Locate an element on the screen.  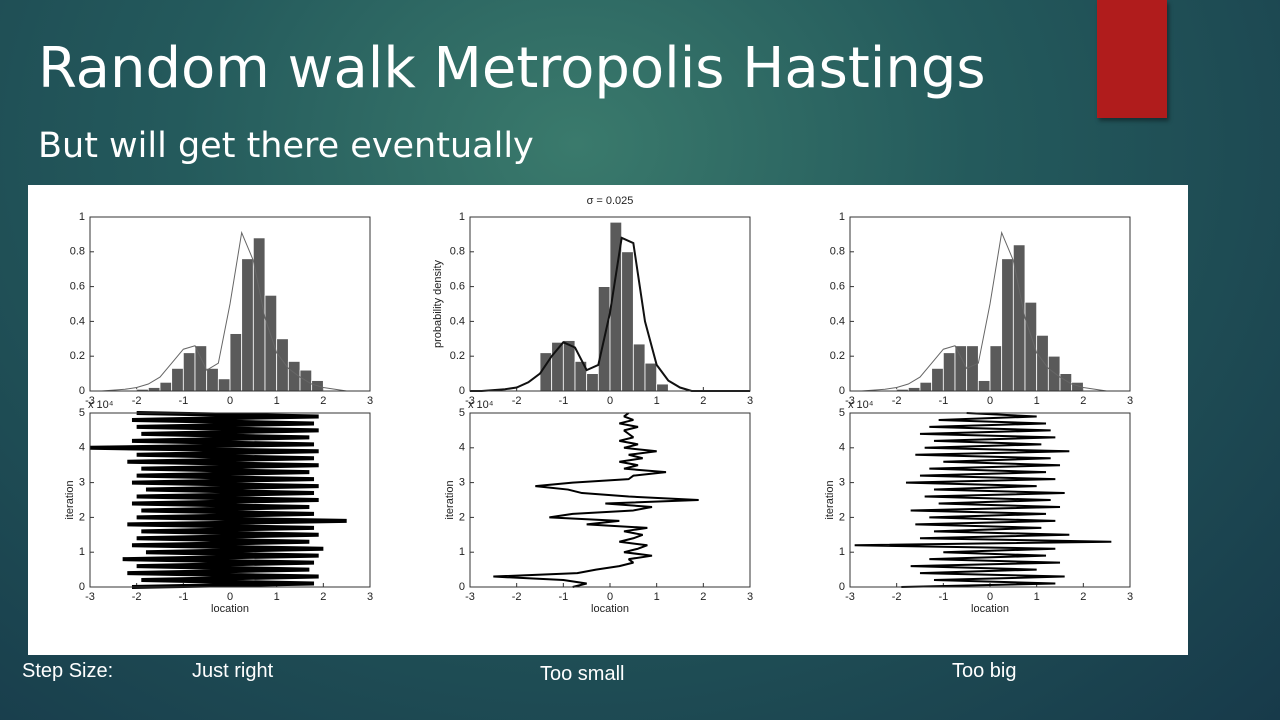
slide-title: Random walk Metropolis Hastings is located at coordinates (512, 68).